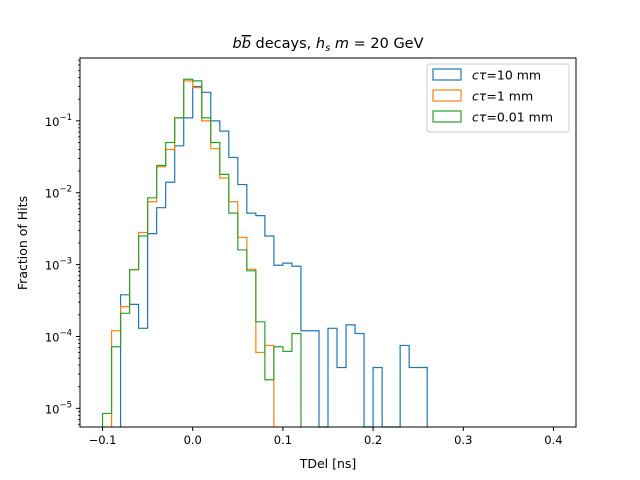  Describe the element at coordinates (236, 44) in the screenshot. I see `title-b: b` at that location.